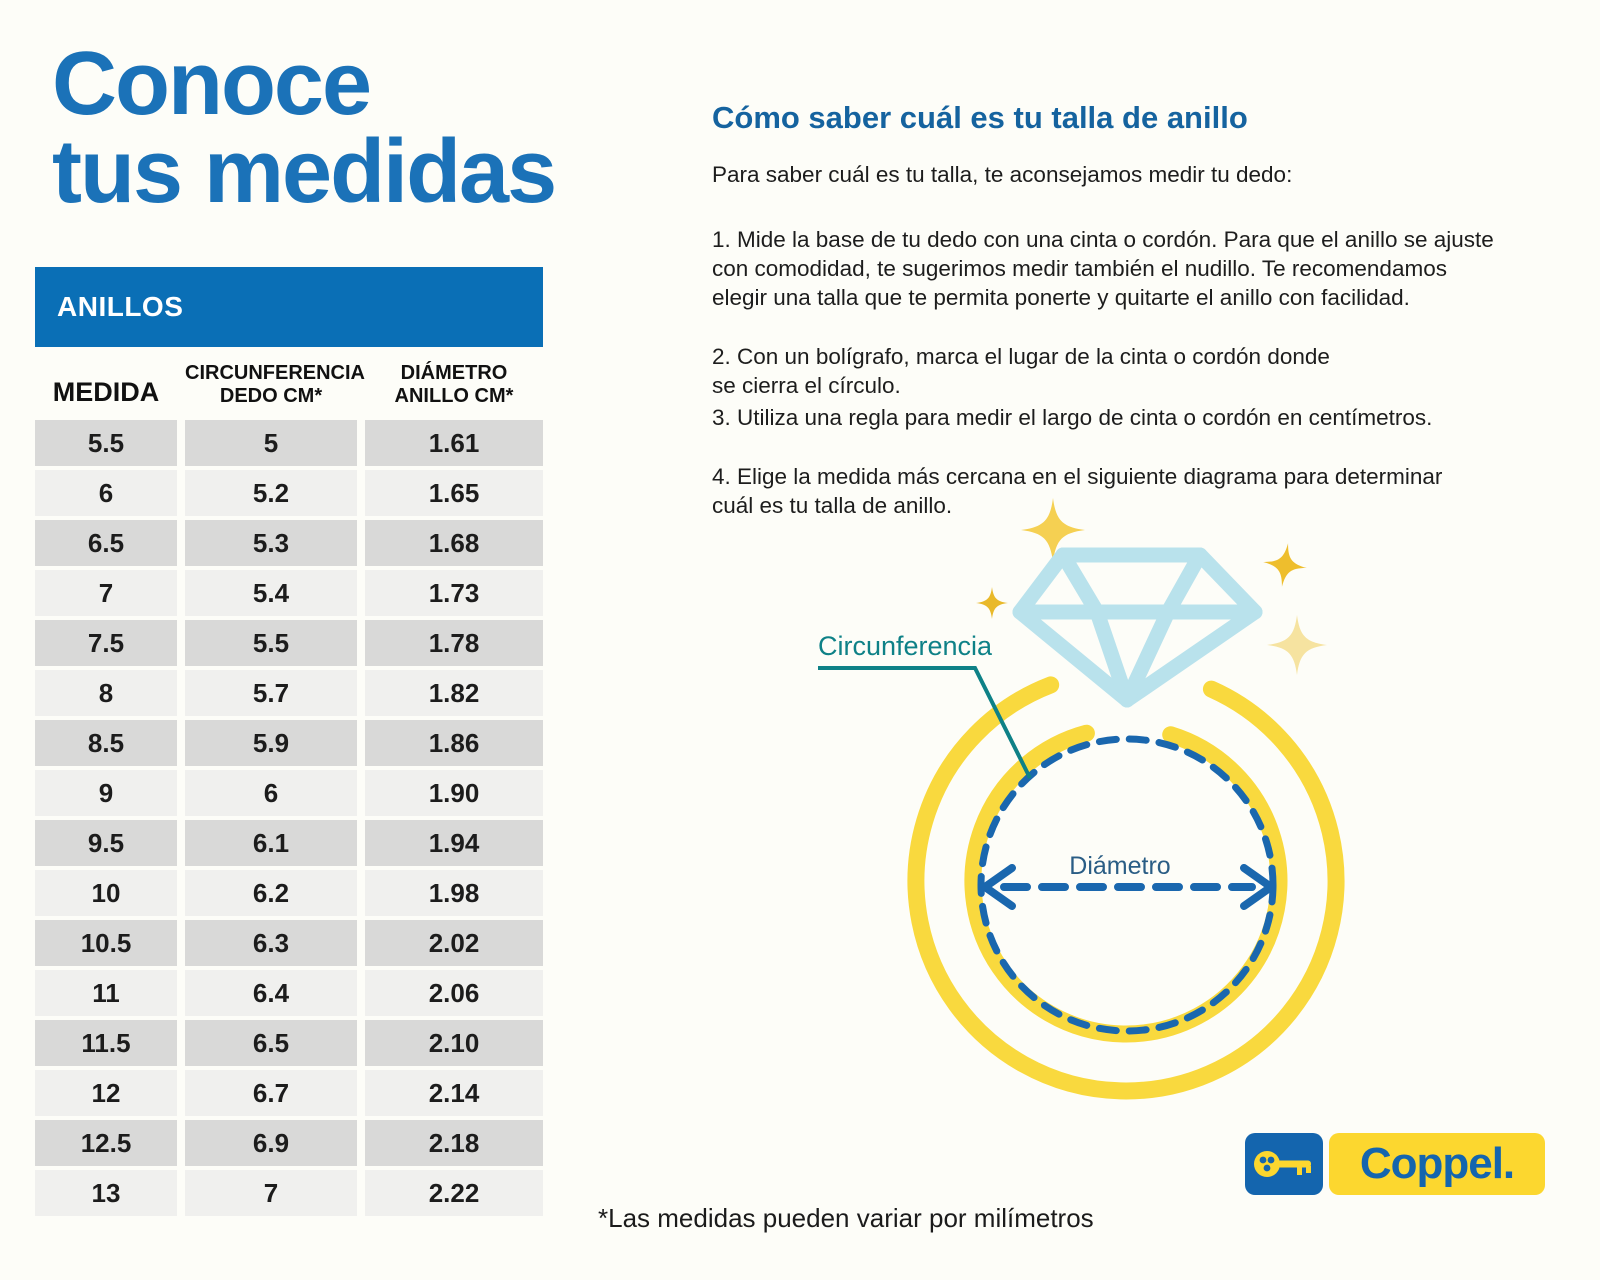  Describe the element at coordinates (454, 443) in the screenshot. I see `cell-diametro: 1.61` at that location.